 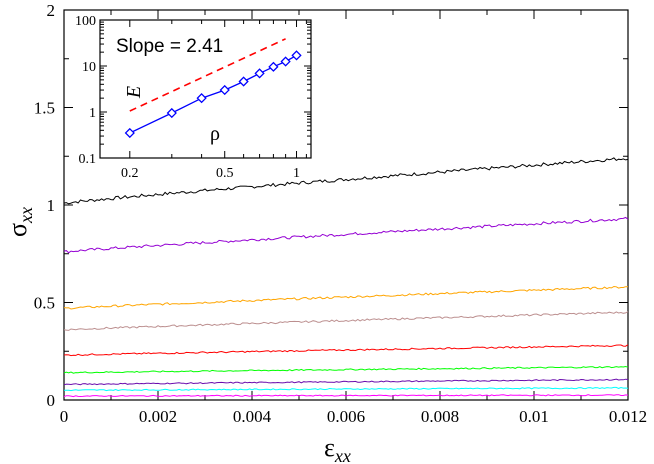 I want to click on inset-x-axis-title: ρ, so click(x=215, y=134).